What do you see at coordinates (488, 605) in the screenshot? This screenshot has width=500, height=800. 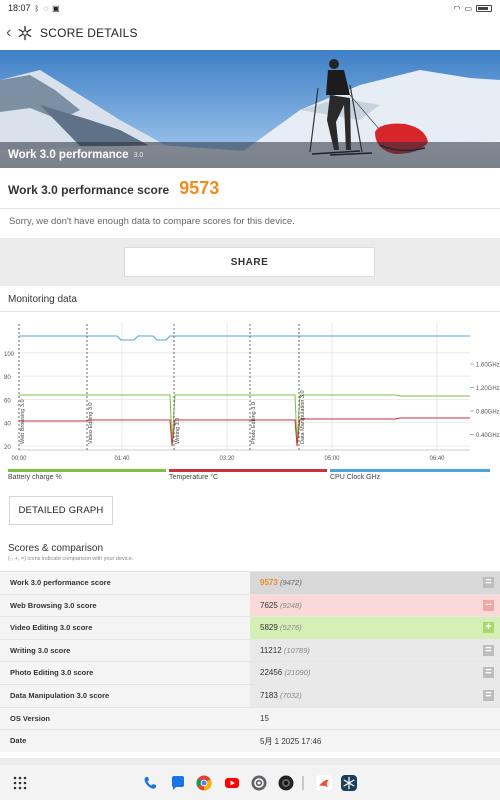 I see `minus-icon: −` at bounding box center [488, 605].